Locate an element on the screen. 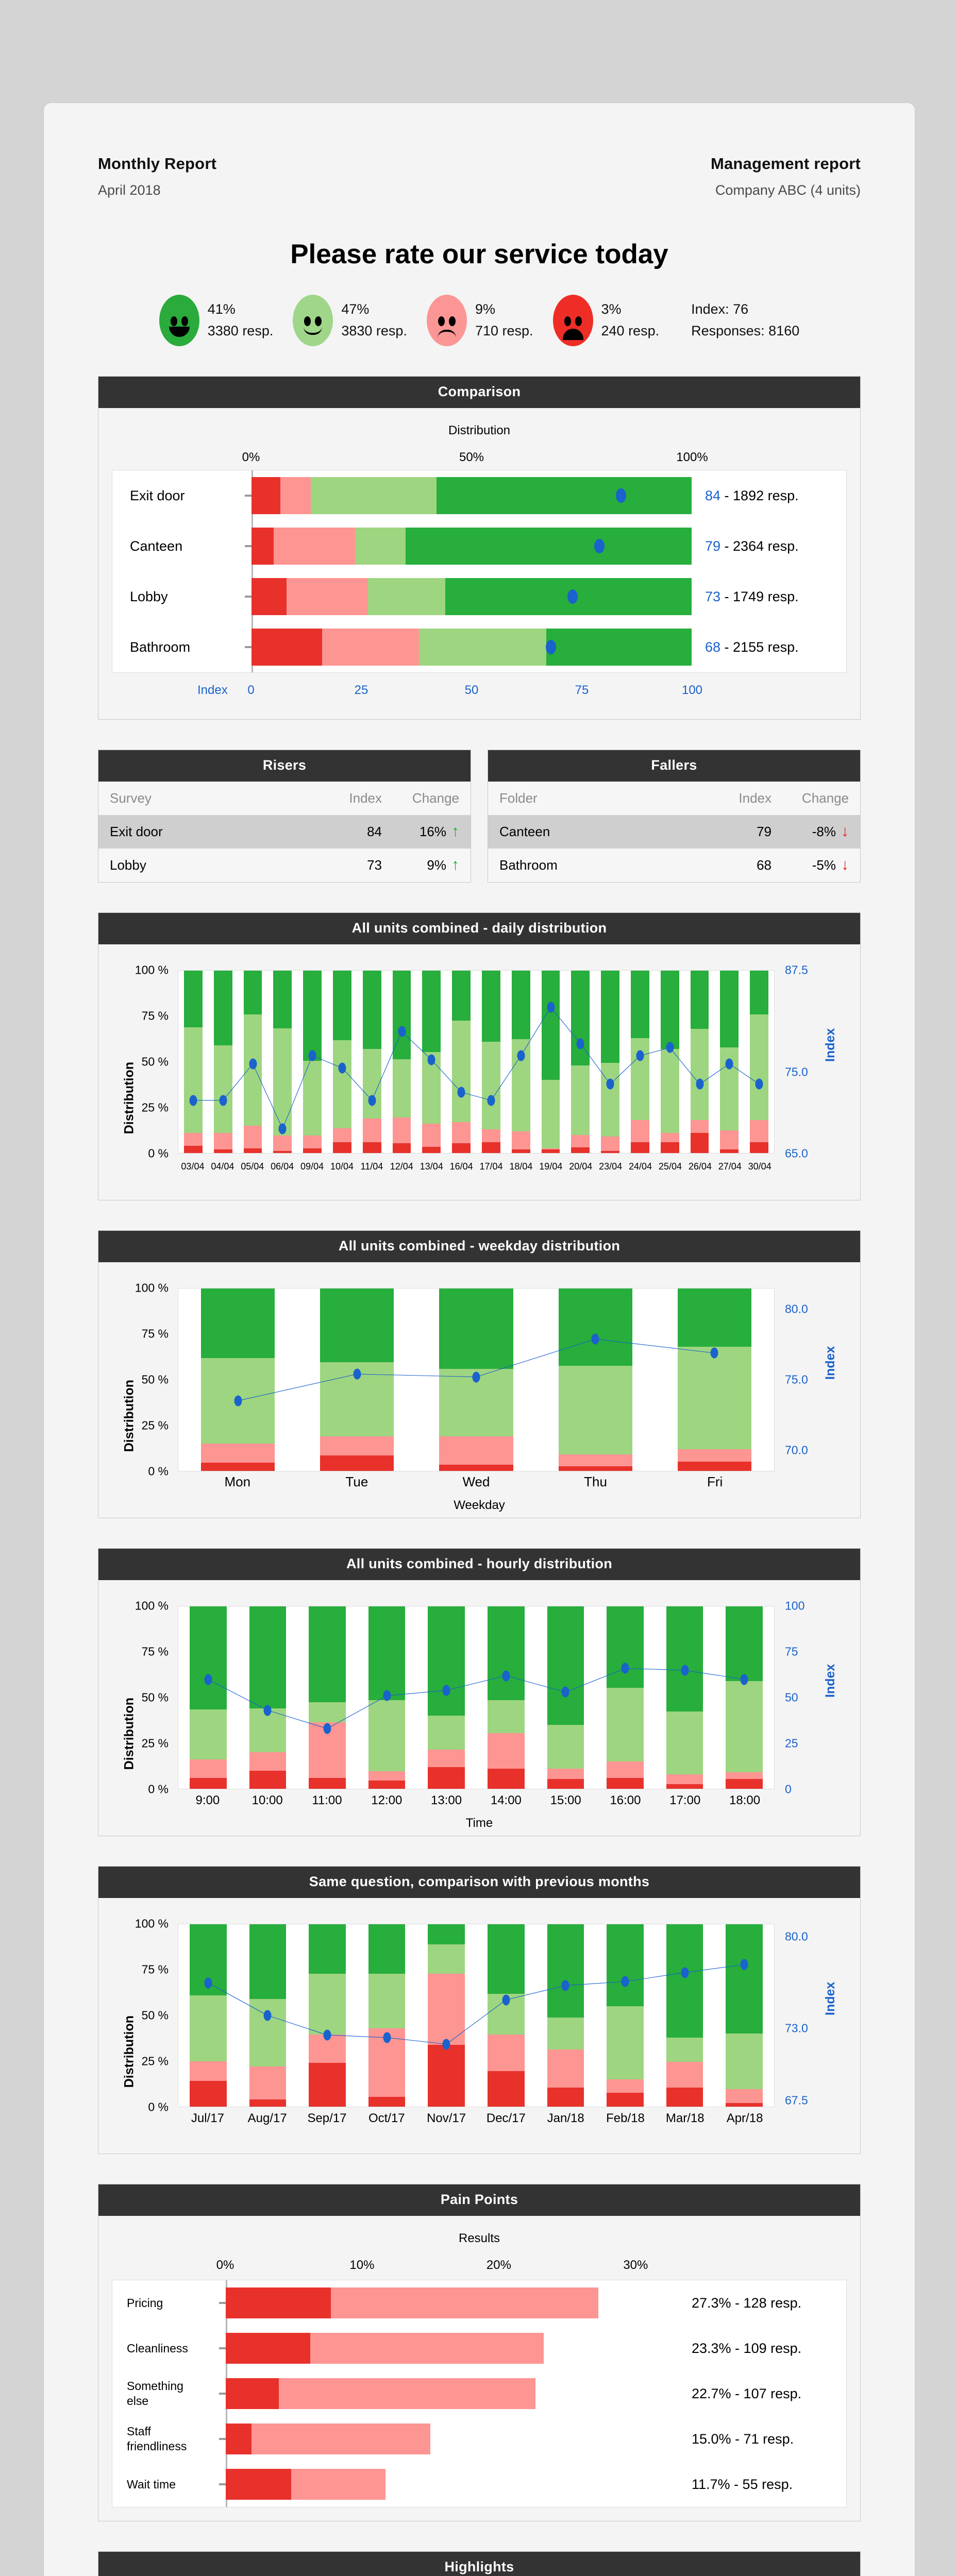  y-axis-label: Distribution is located at coordinates (129, 1416).